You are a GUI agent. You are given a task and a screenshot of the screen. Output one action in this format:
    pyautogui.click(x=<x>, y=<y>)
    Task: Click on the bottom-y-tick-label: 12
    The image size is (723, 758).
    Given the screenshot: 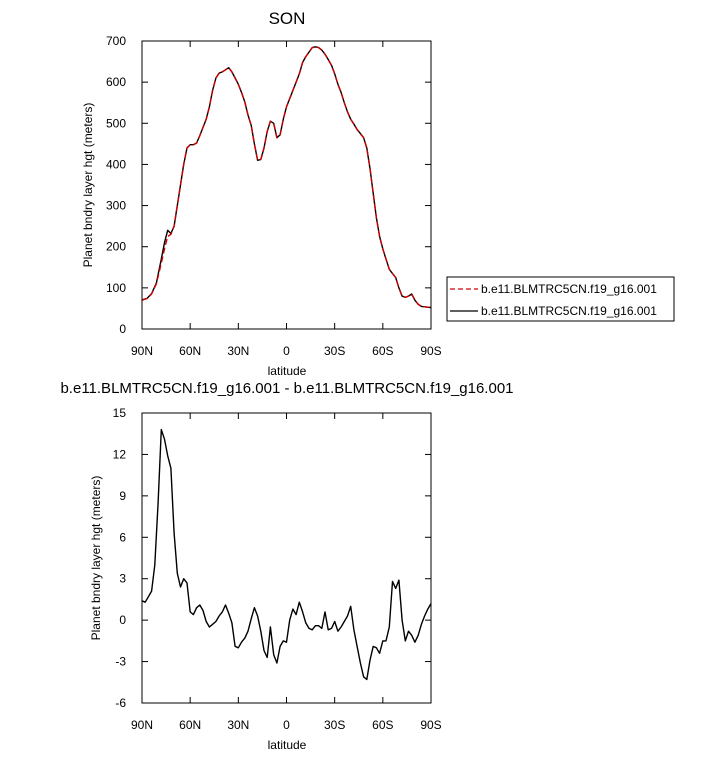 What is the action you would take?
    pyautogui.click(x=120, y=454)
    